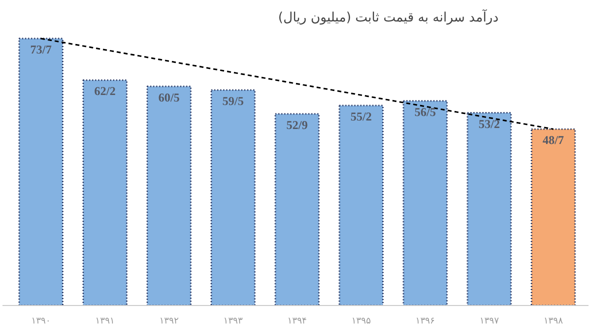 The image size is (590, 330). What do you see at coordinates (105, 91) in the screenshot?
I see `data-label: 62/2` at bounding box center [105, 91].